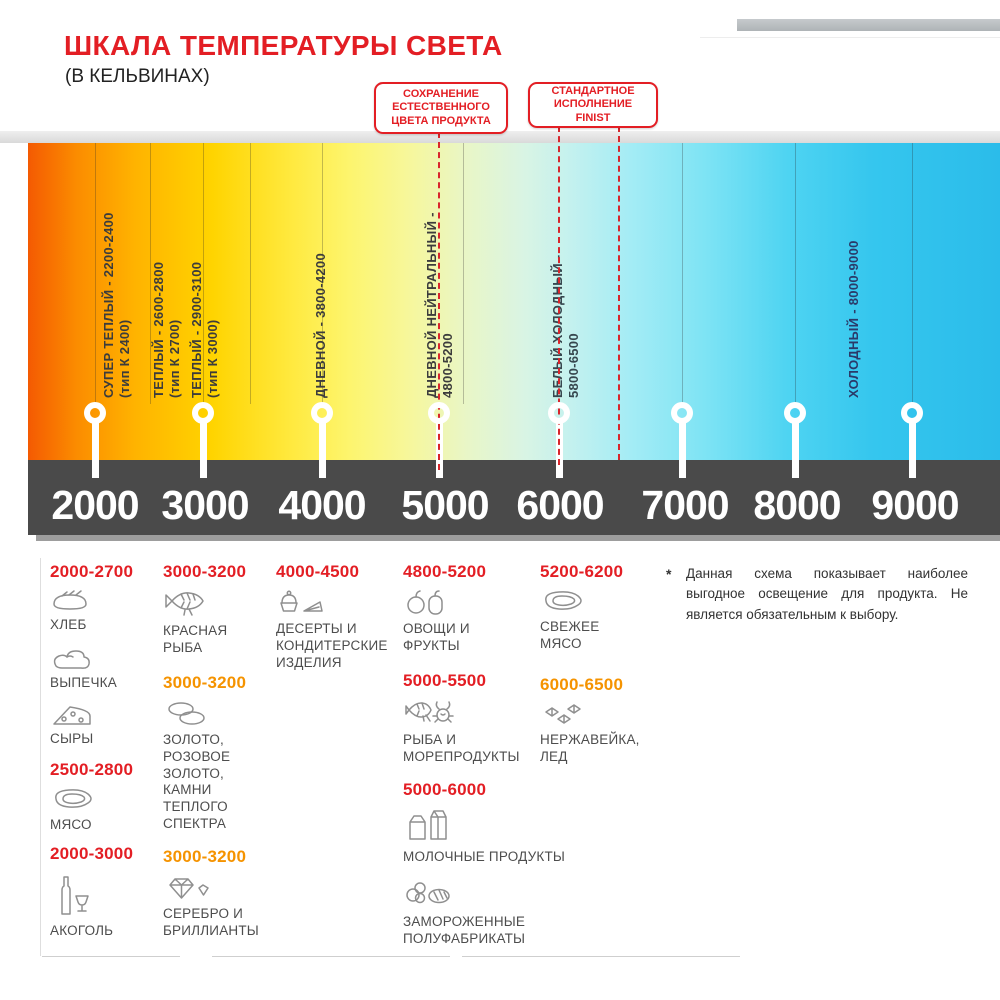  I want to click on legend-entry: 2500-2800, so click(103, 770).